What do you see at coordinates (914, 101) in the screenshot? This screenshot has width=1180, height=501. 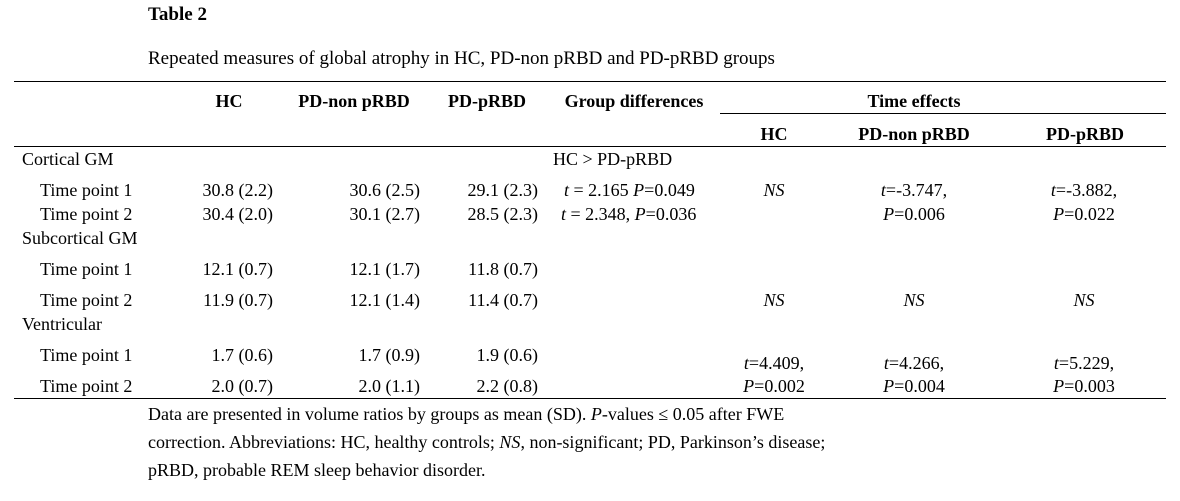 I see `header-time-effects: Time effects` at bounding box center [914, 101].